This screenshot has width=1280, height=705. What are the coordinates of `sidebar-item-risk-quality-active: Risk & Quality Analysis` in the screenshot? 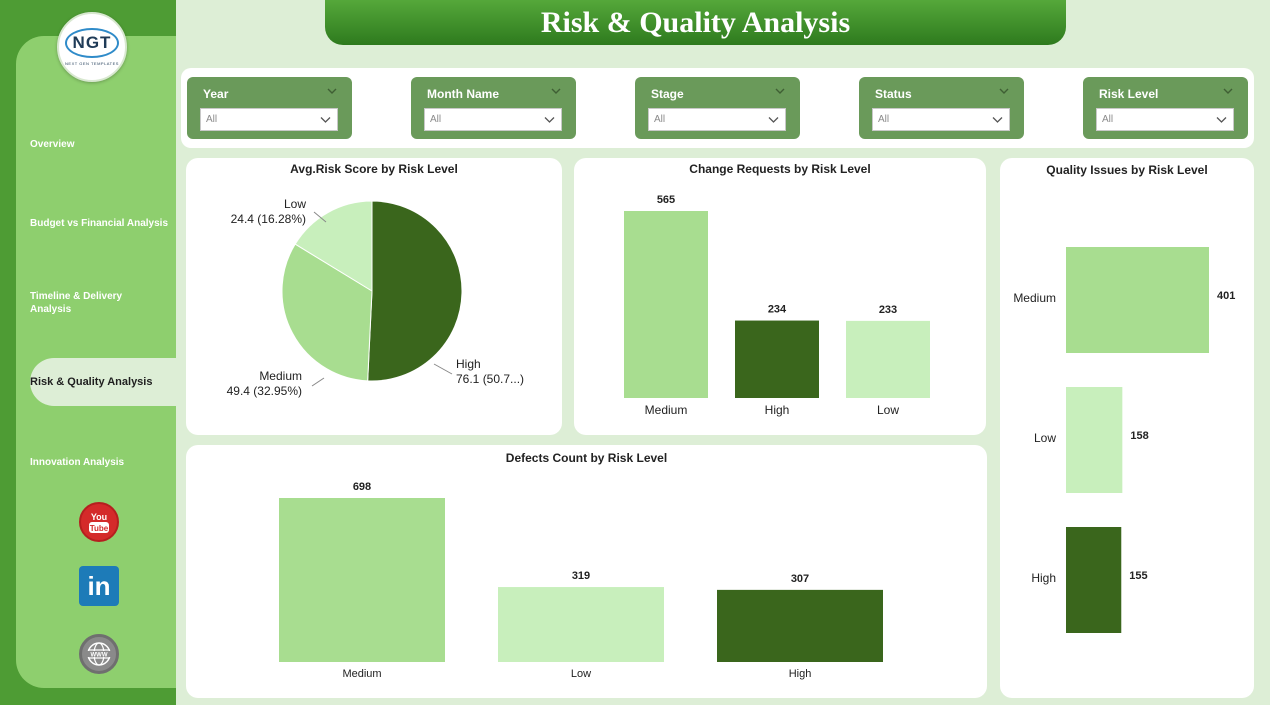 It's located at (105, 382).